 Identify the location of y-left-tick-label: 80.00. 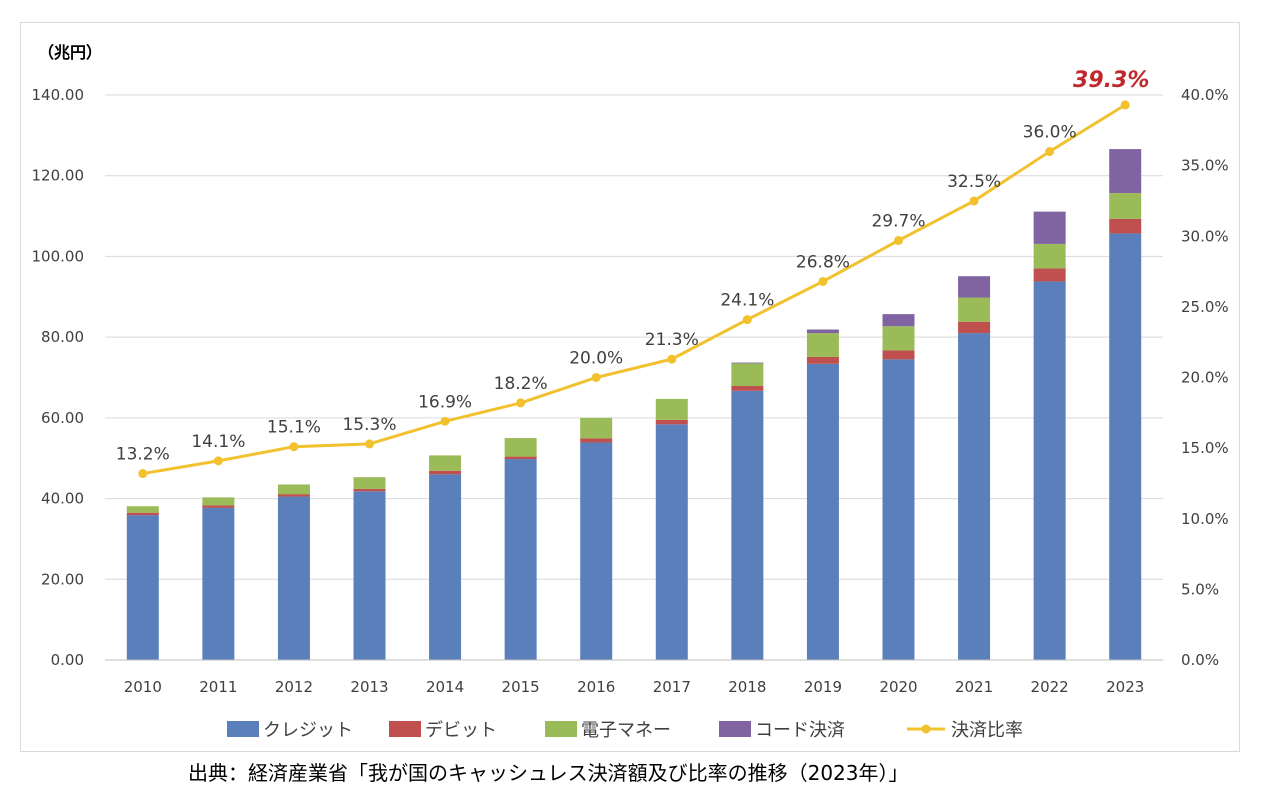
(62, 337).